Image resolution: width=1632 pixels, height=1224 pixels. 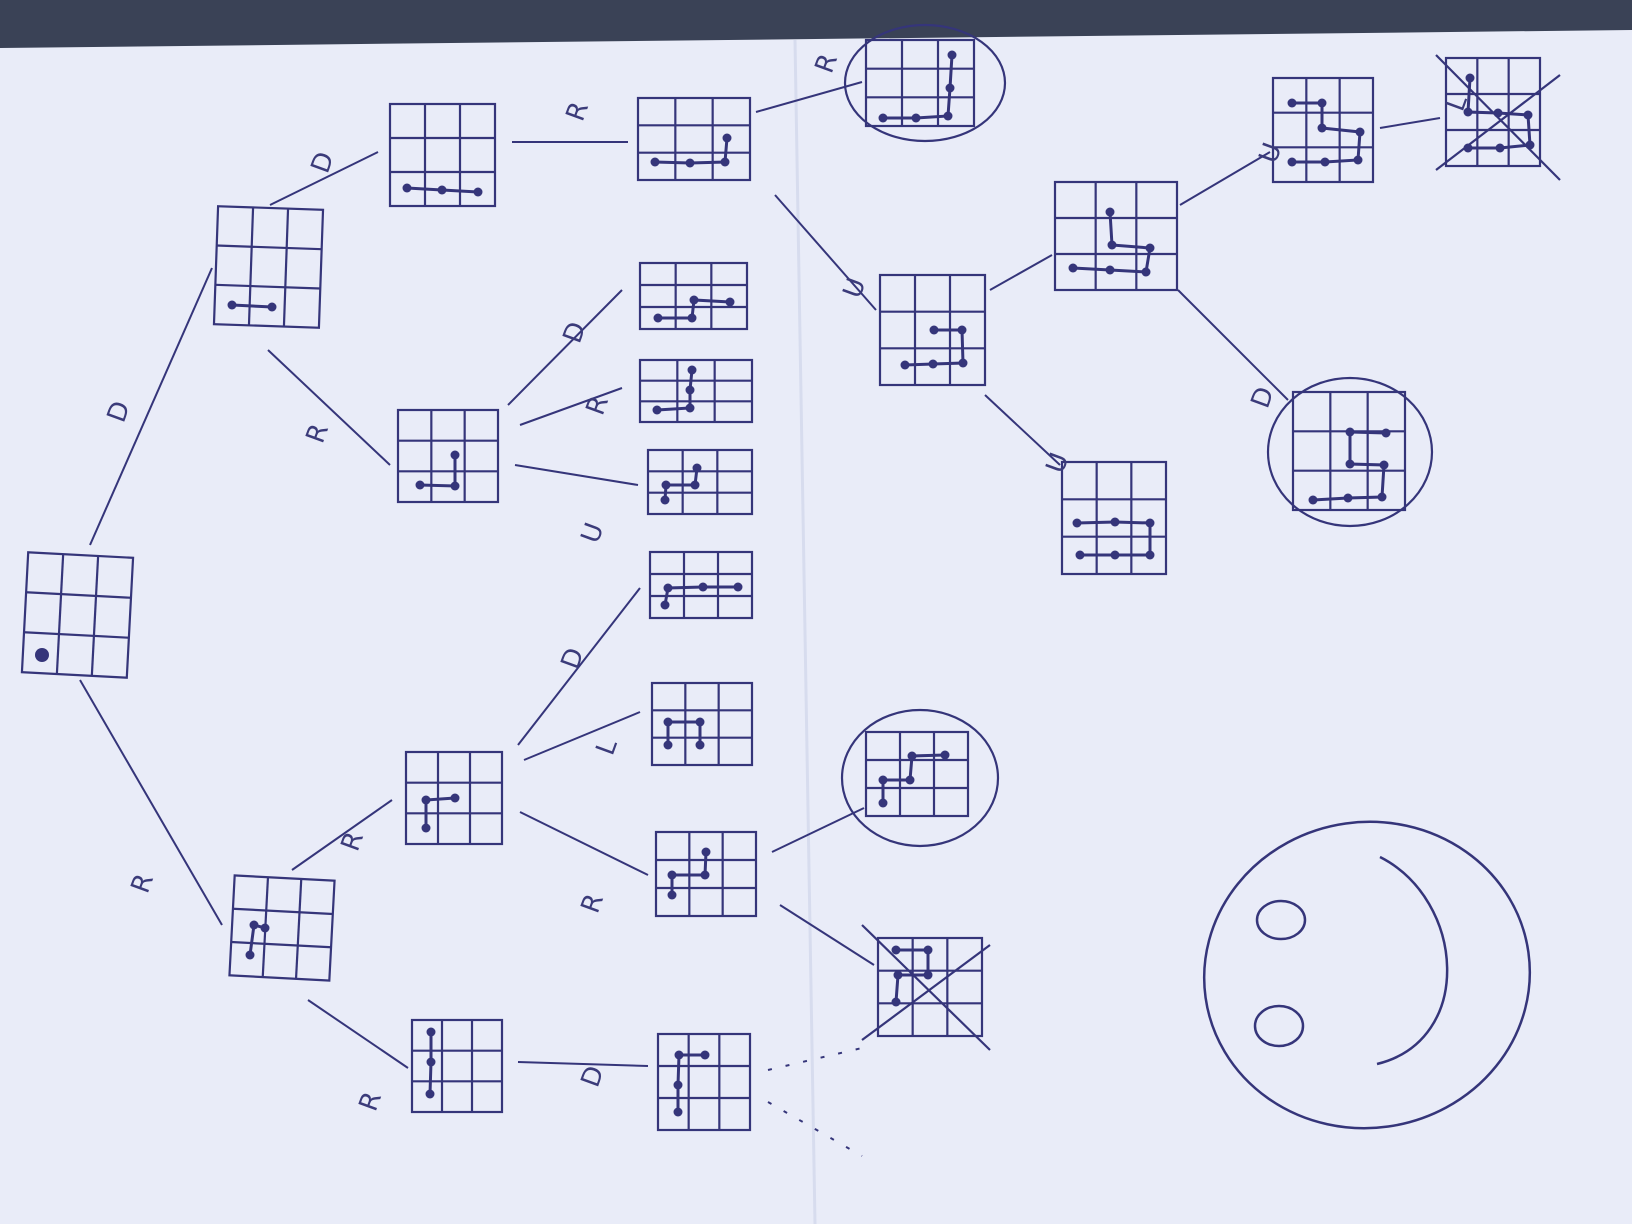 I want to click on grid-rdl-frame, so click(x=702, y=724).